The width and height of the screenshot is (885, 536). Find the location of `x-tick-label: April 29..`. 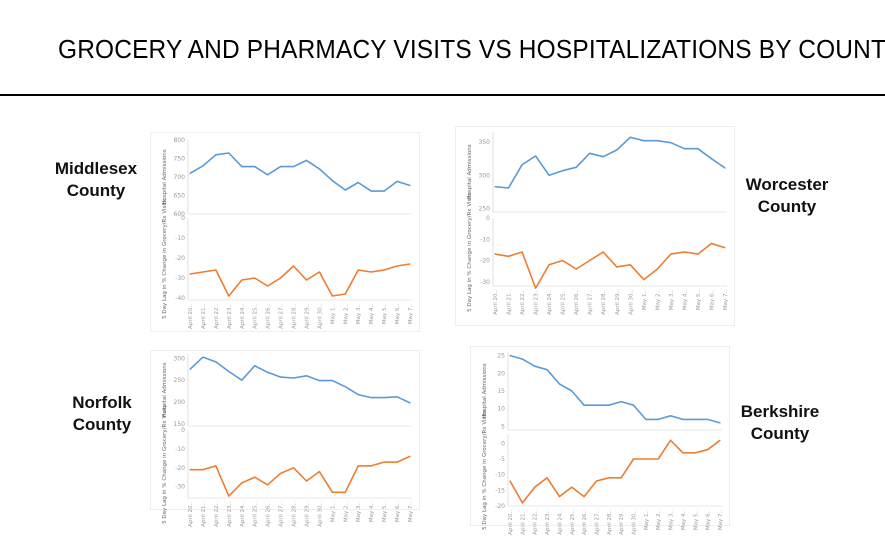

x-tick-label: April 29.. is located at coordinates (618, 302).